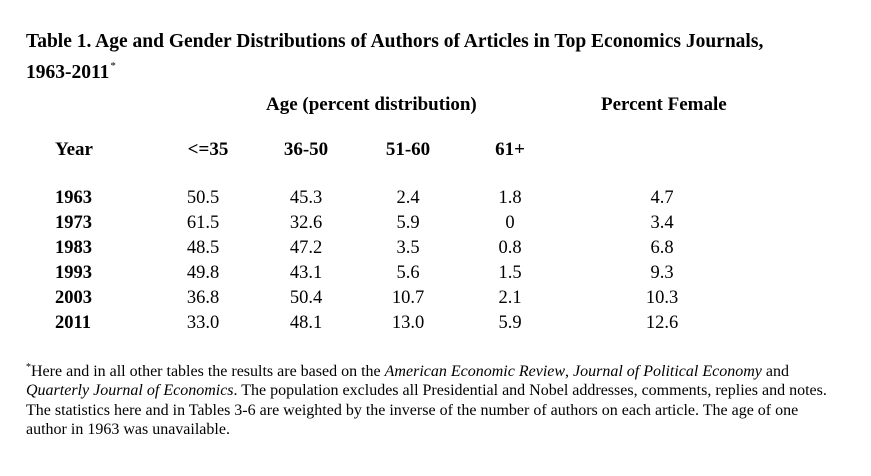 This screenshot has width=871, height=476. What do you see at coordinates (306, 149) in the screenshot?
I see `column-header-age-36-50: 36-50` at bounding box center [306, 149].